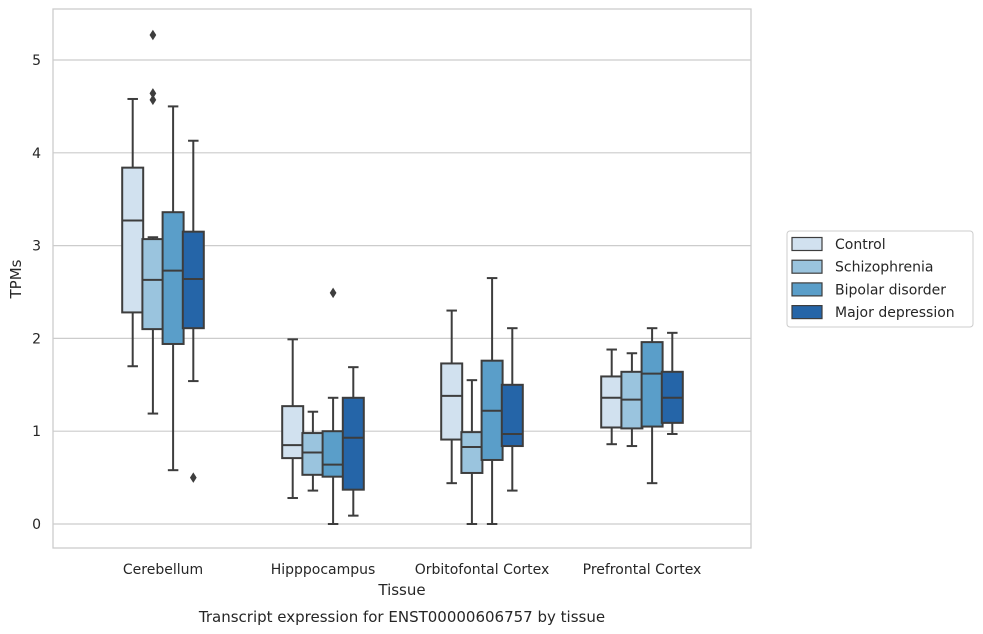 This screenshot has height=634, width=983. I want to click on y-tick-label: 2, so click(36, 339).